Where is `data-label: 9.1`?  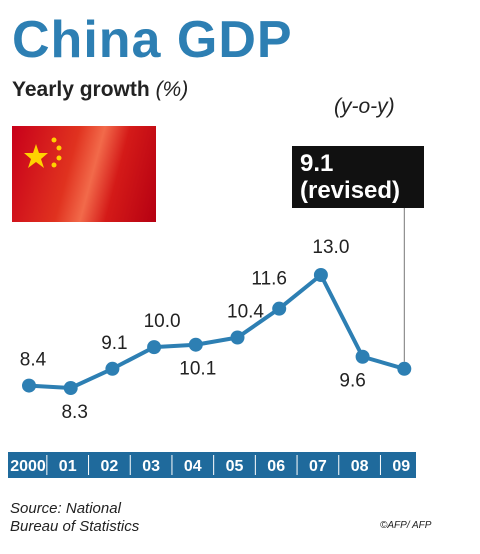 data-label: 9.1 is located at coordinates (114, 343).